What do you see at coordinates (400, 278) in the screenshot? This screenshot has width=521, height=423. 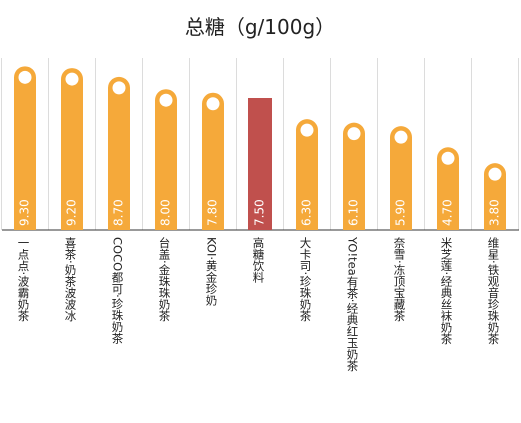 I see `category-label: 奈雪·冻顶宝藏茶` at bounding box center [400, 278].